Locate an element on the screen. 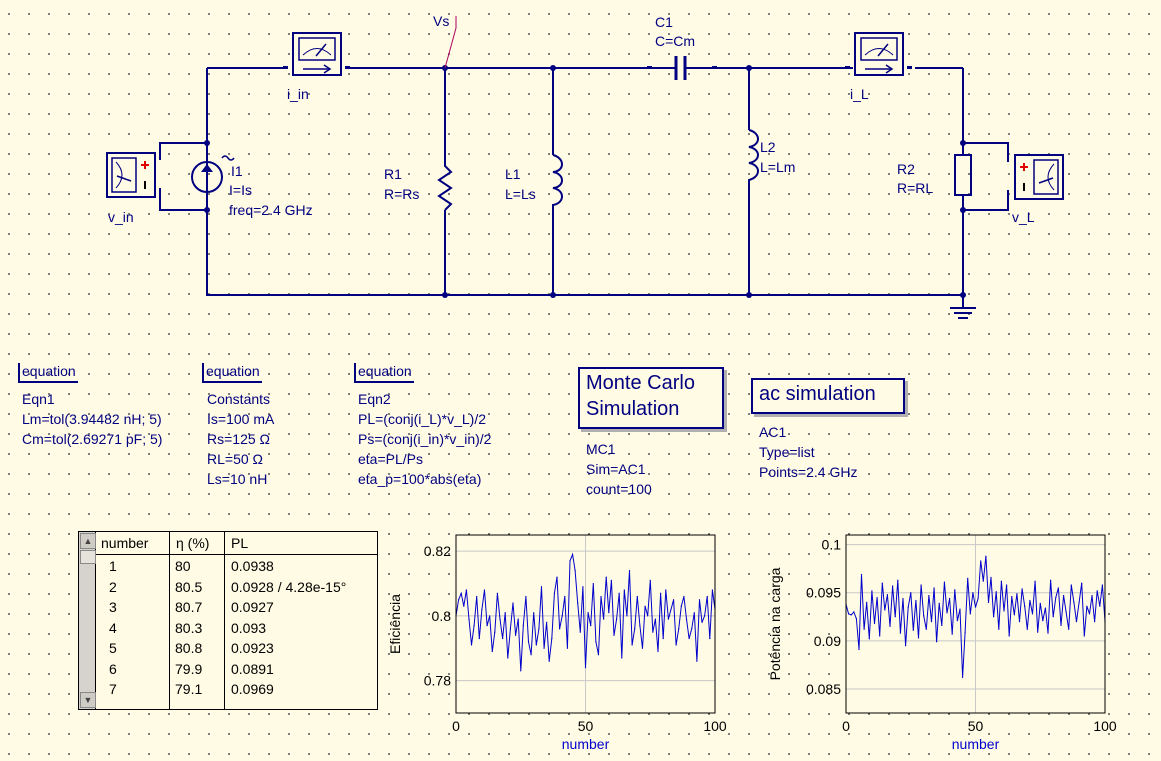 The height and width of the screenshot is (761, 1161). table-row-pl: 0.0923 is located at coordinates (252, 648).